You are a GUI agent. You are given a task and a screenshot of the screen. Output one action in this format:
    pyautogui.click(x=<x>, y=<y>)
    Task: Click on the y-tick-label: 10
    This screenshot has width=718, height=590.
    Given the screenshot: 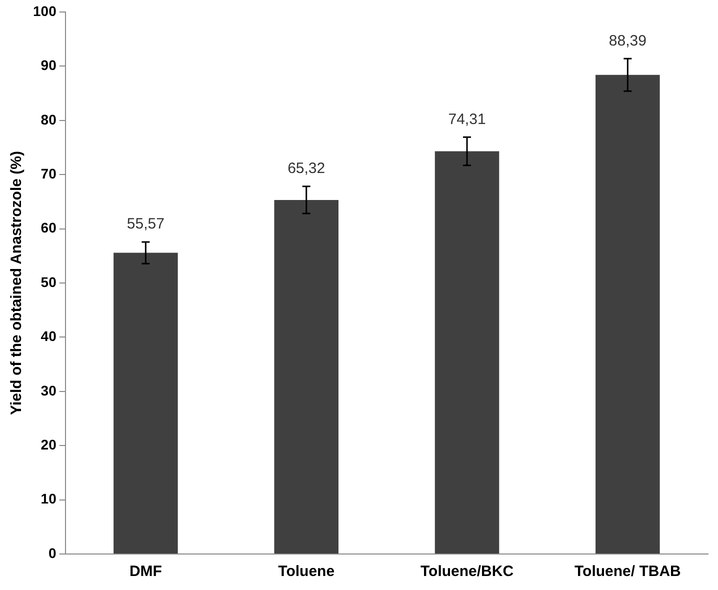 What is the action you would take?
    pyautogui.click(x=48, y=498)
    